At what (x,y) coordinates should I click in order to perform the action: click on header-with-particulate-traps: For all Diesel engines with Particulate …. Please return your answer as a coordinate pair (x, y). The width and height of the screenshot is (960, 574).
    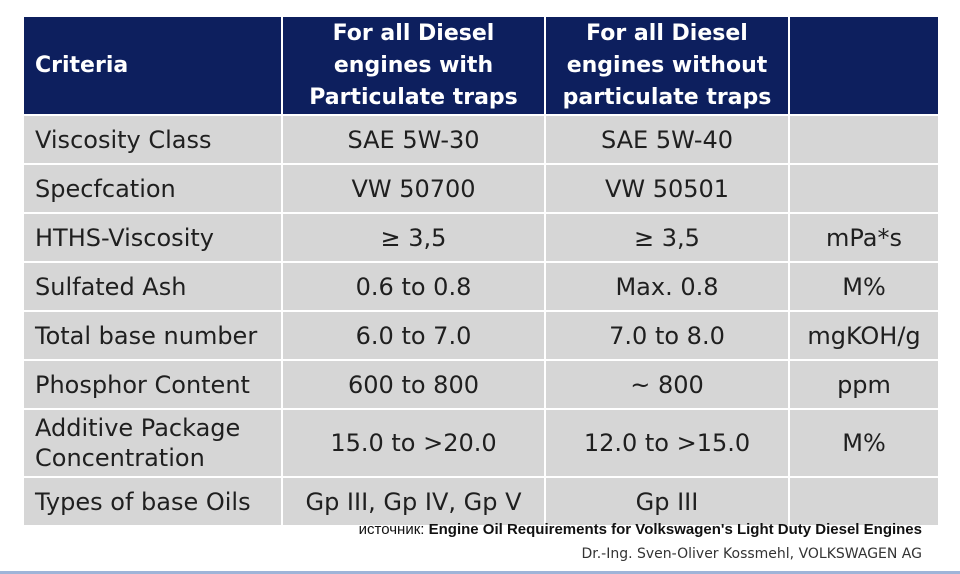
    Looking at the image, I should click on (413, 65).